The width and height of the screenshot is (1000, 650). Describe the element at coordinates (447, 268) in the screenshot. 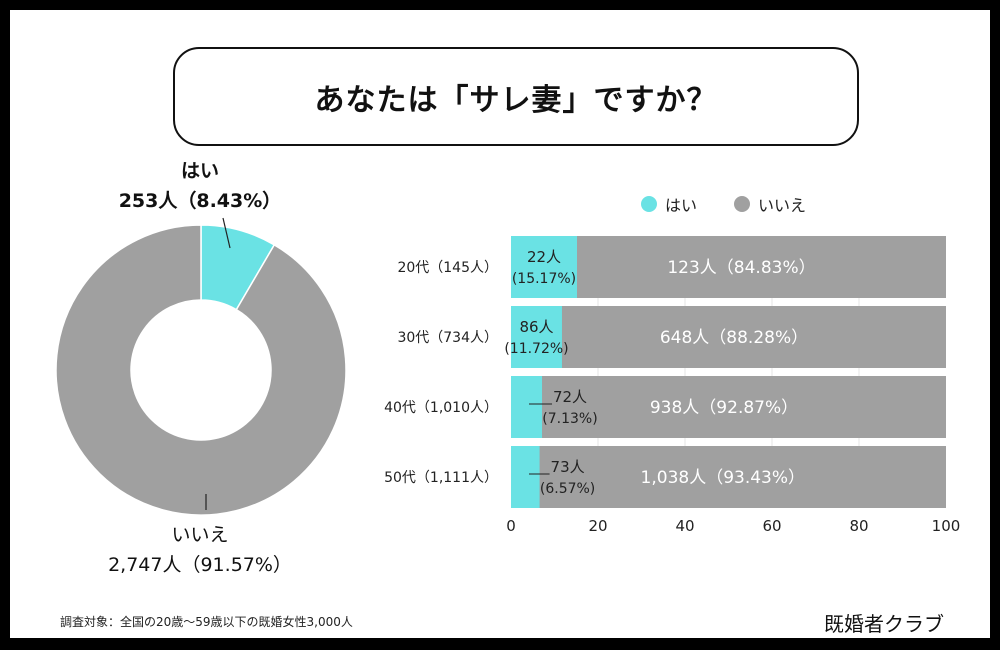

I see `category-label: 20代（145人）` at that location.